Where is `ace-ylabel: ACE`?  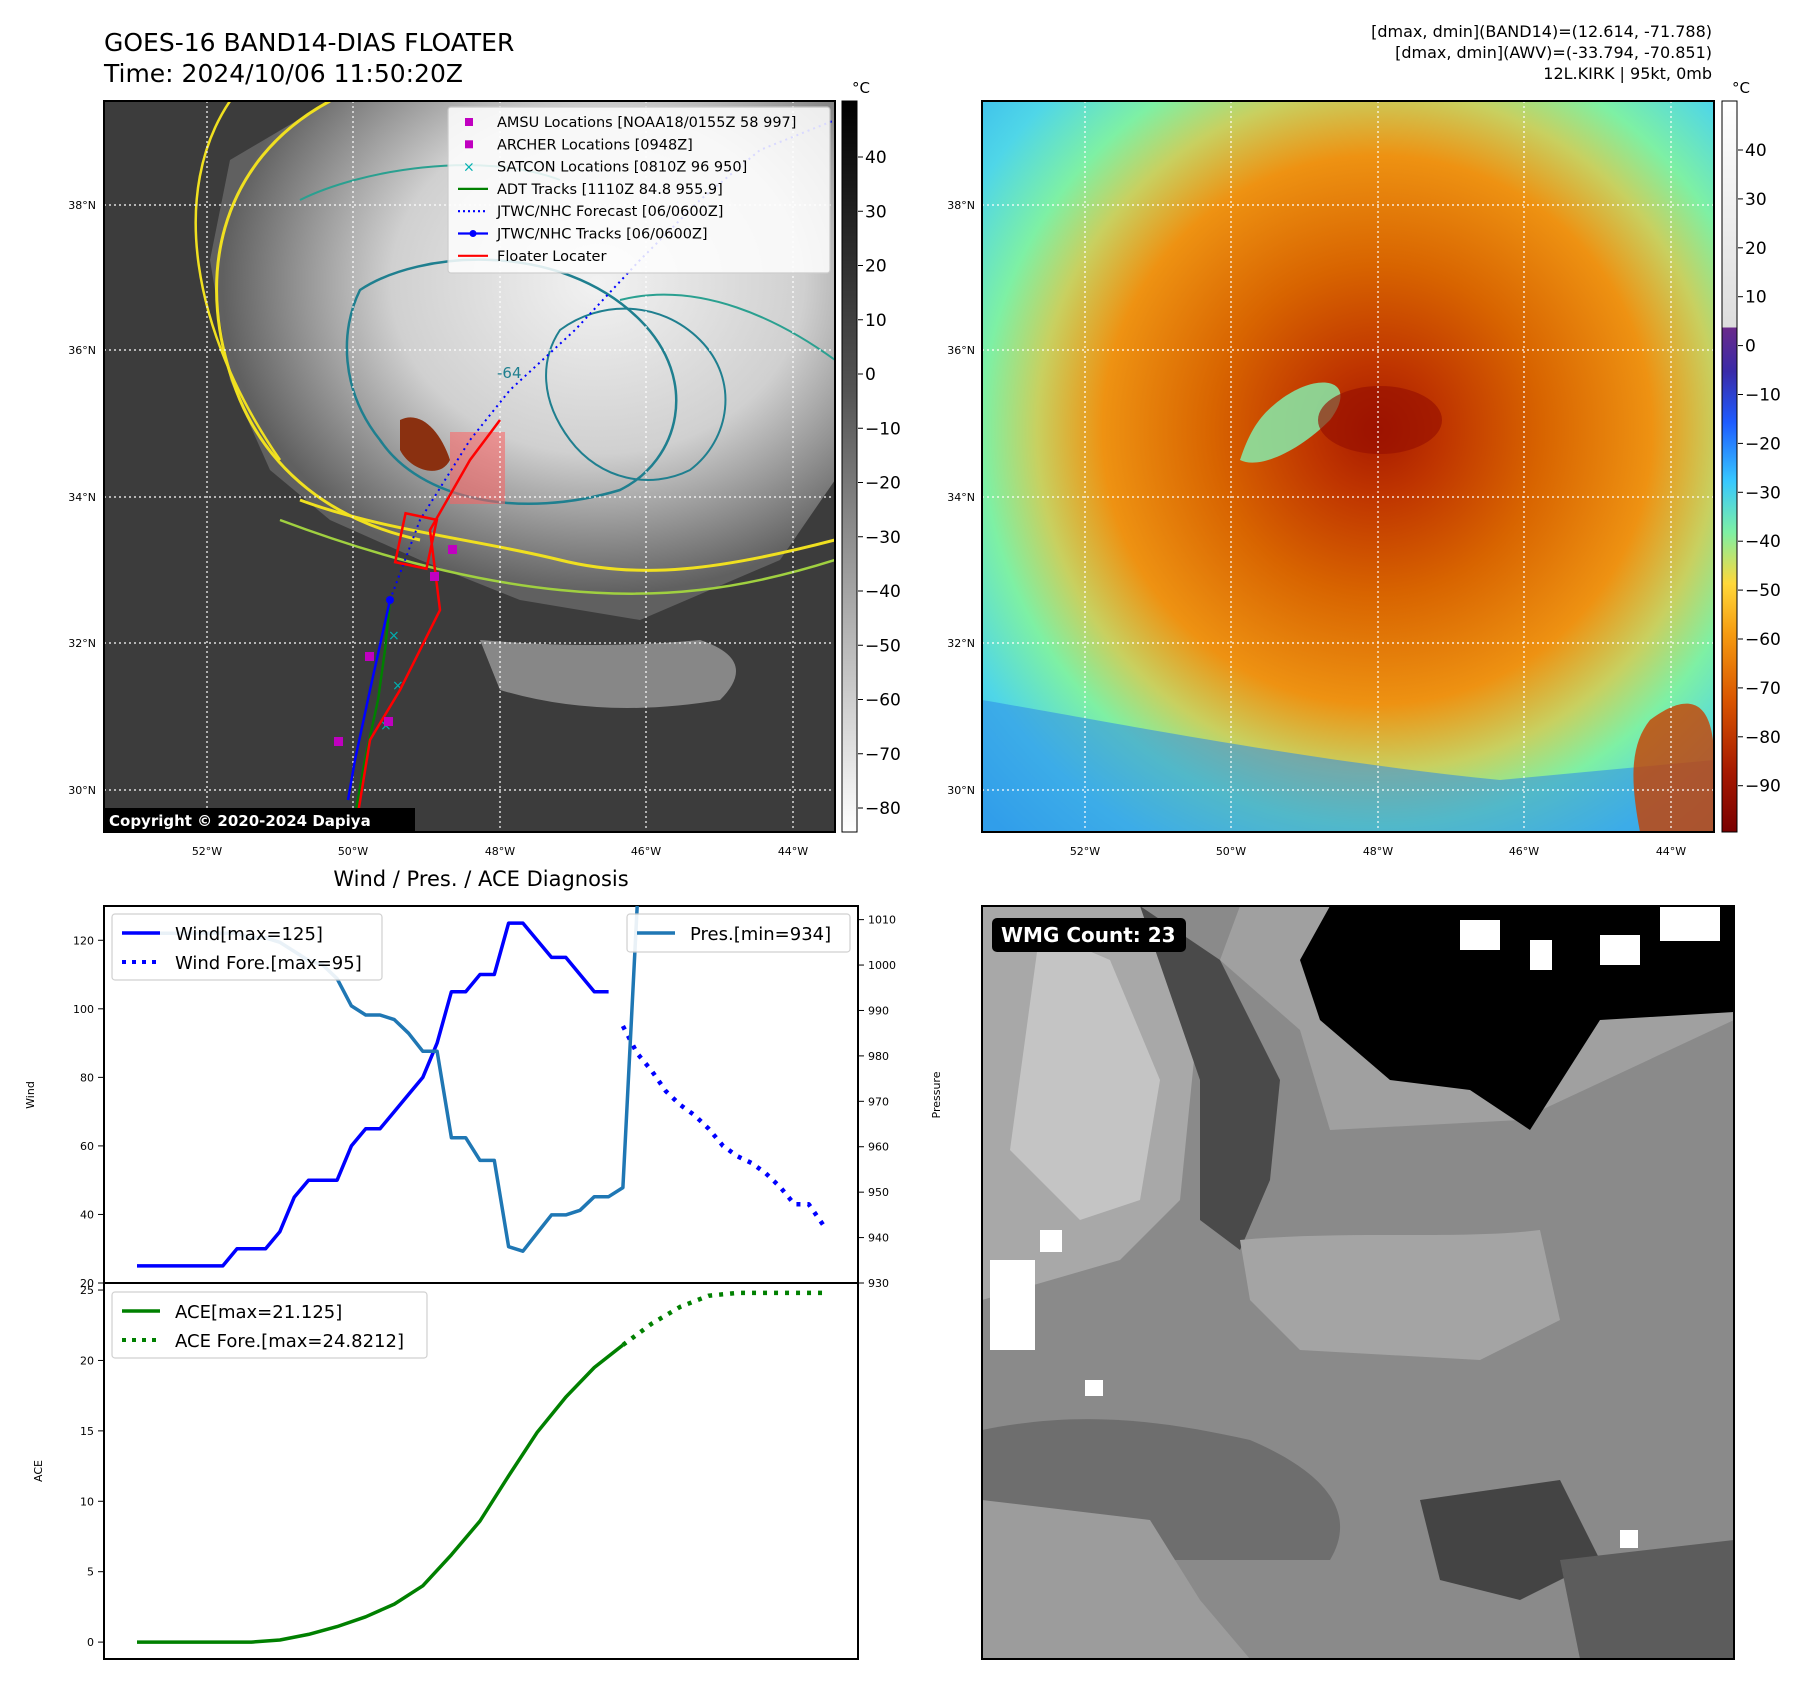 ace-ylabel: ACE is located at coordinates (38, 1471).